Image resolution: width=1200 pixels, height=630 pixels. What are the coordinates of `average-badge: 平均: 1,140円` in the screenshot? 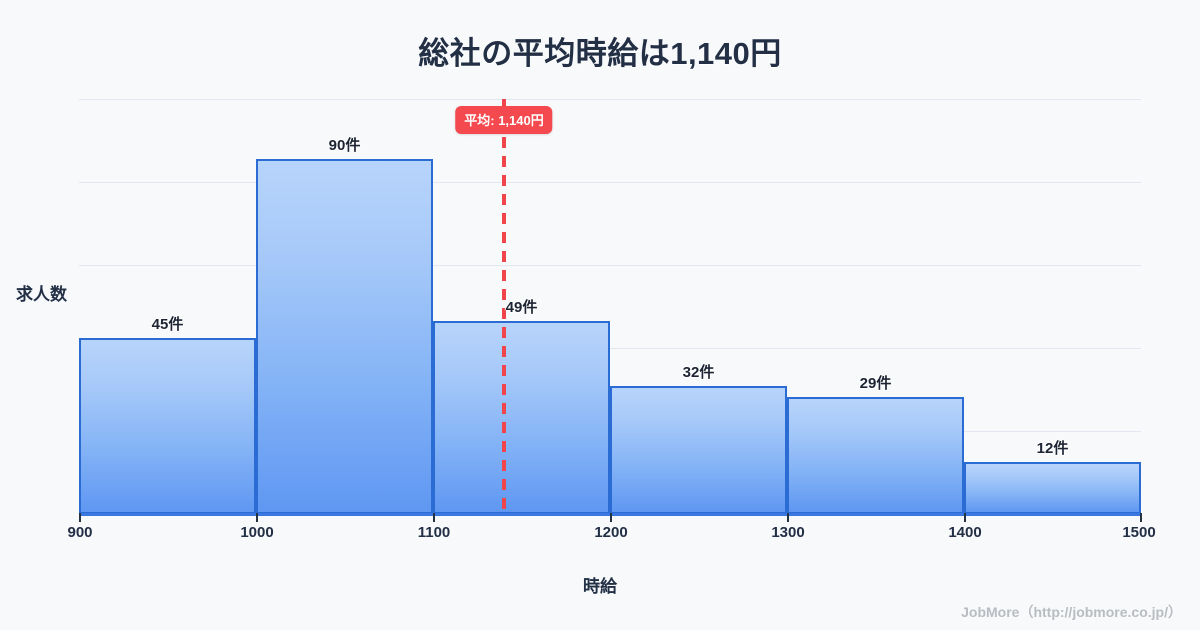 It's located at (504, 120).